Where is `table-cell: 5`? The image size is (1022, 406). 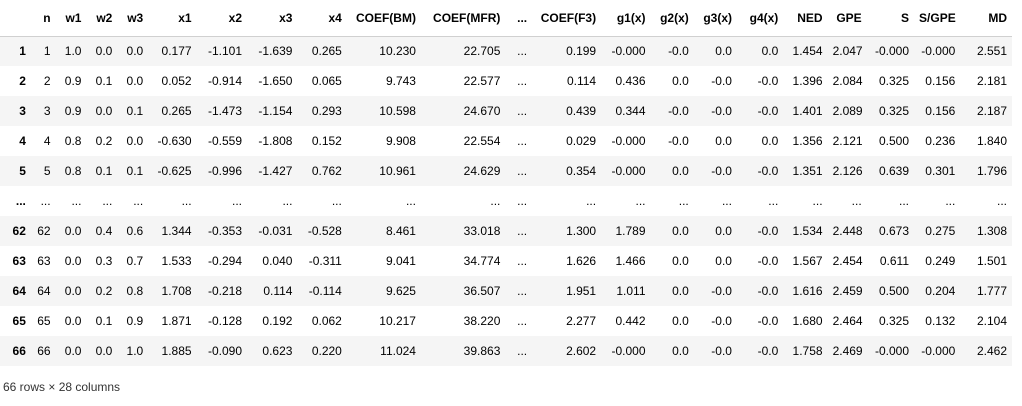
table-cell: 5 is located at coordinates (47, 171).